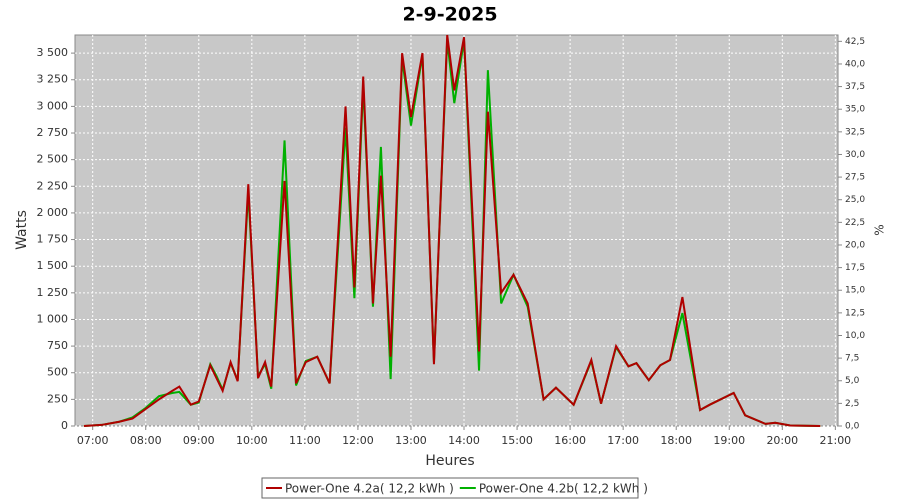  What do you see at coordinates (53, 132) in the screenshot?
I see `y-tick-label: 2 750` at bounding box center [53, 132].